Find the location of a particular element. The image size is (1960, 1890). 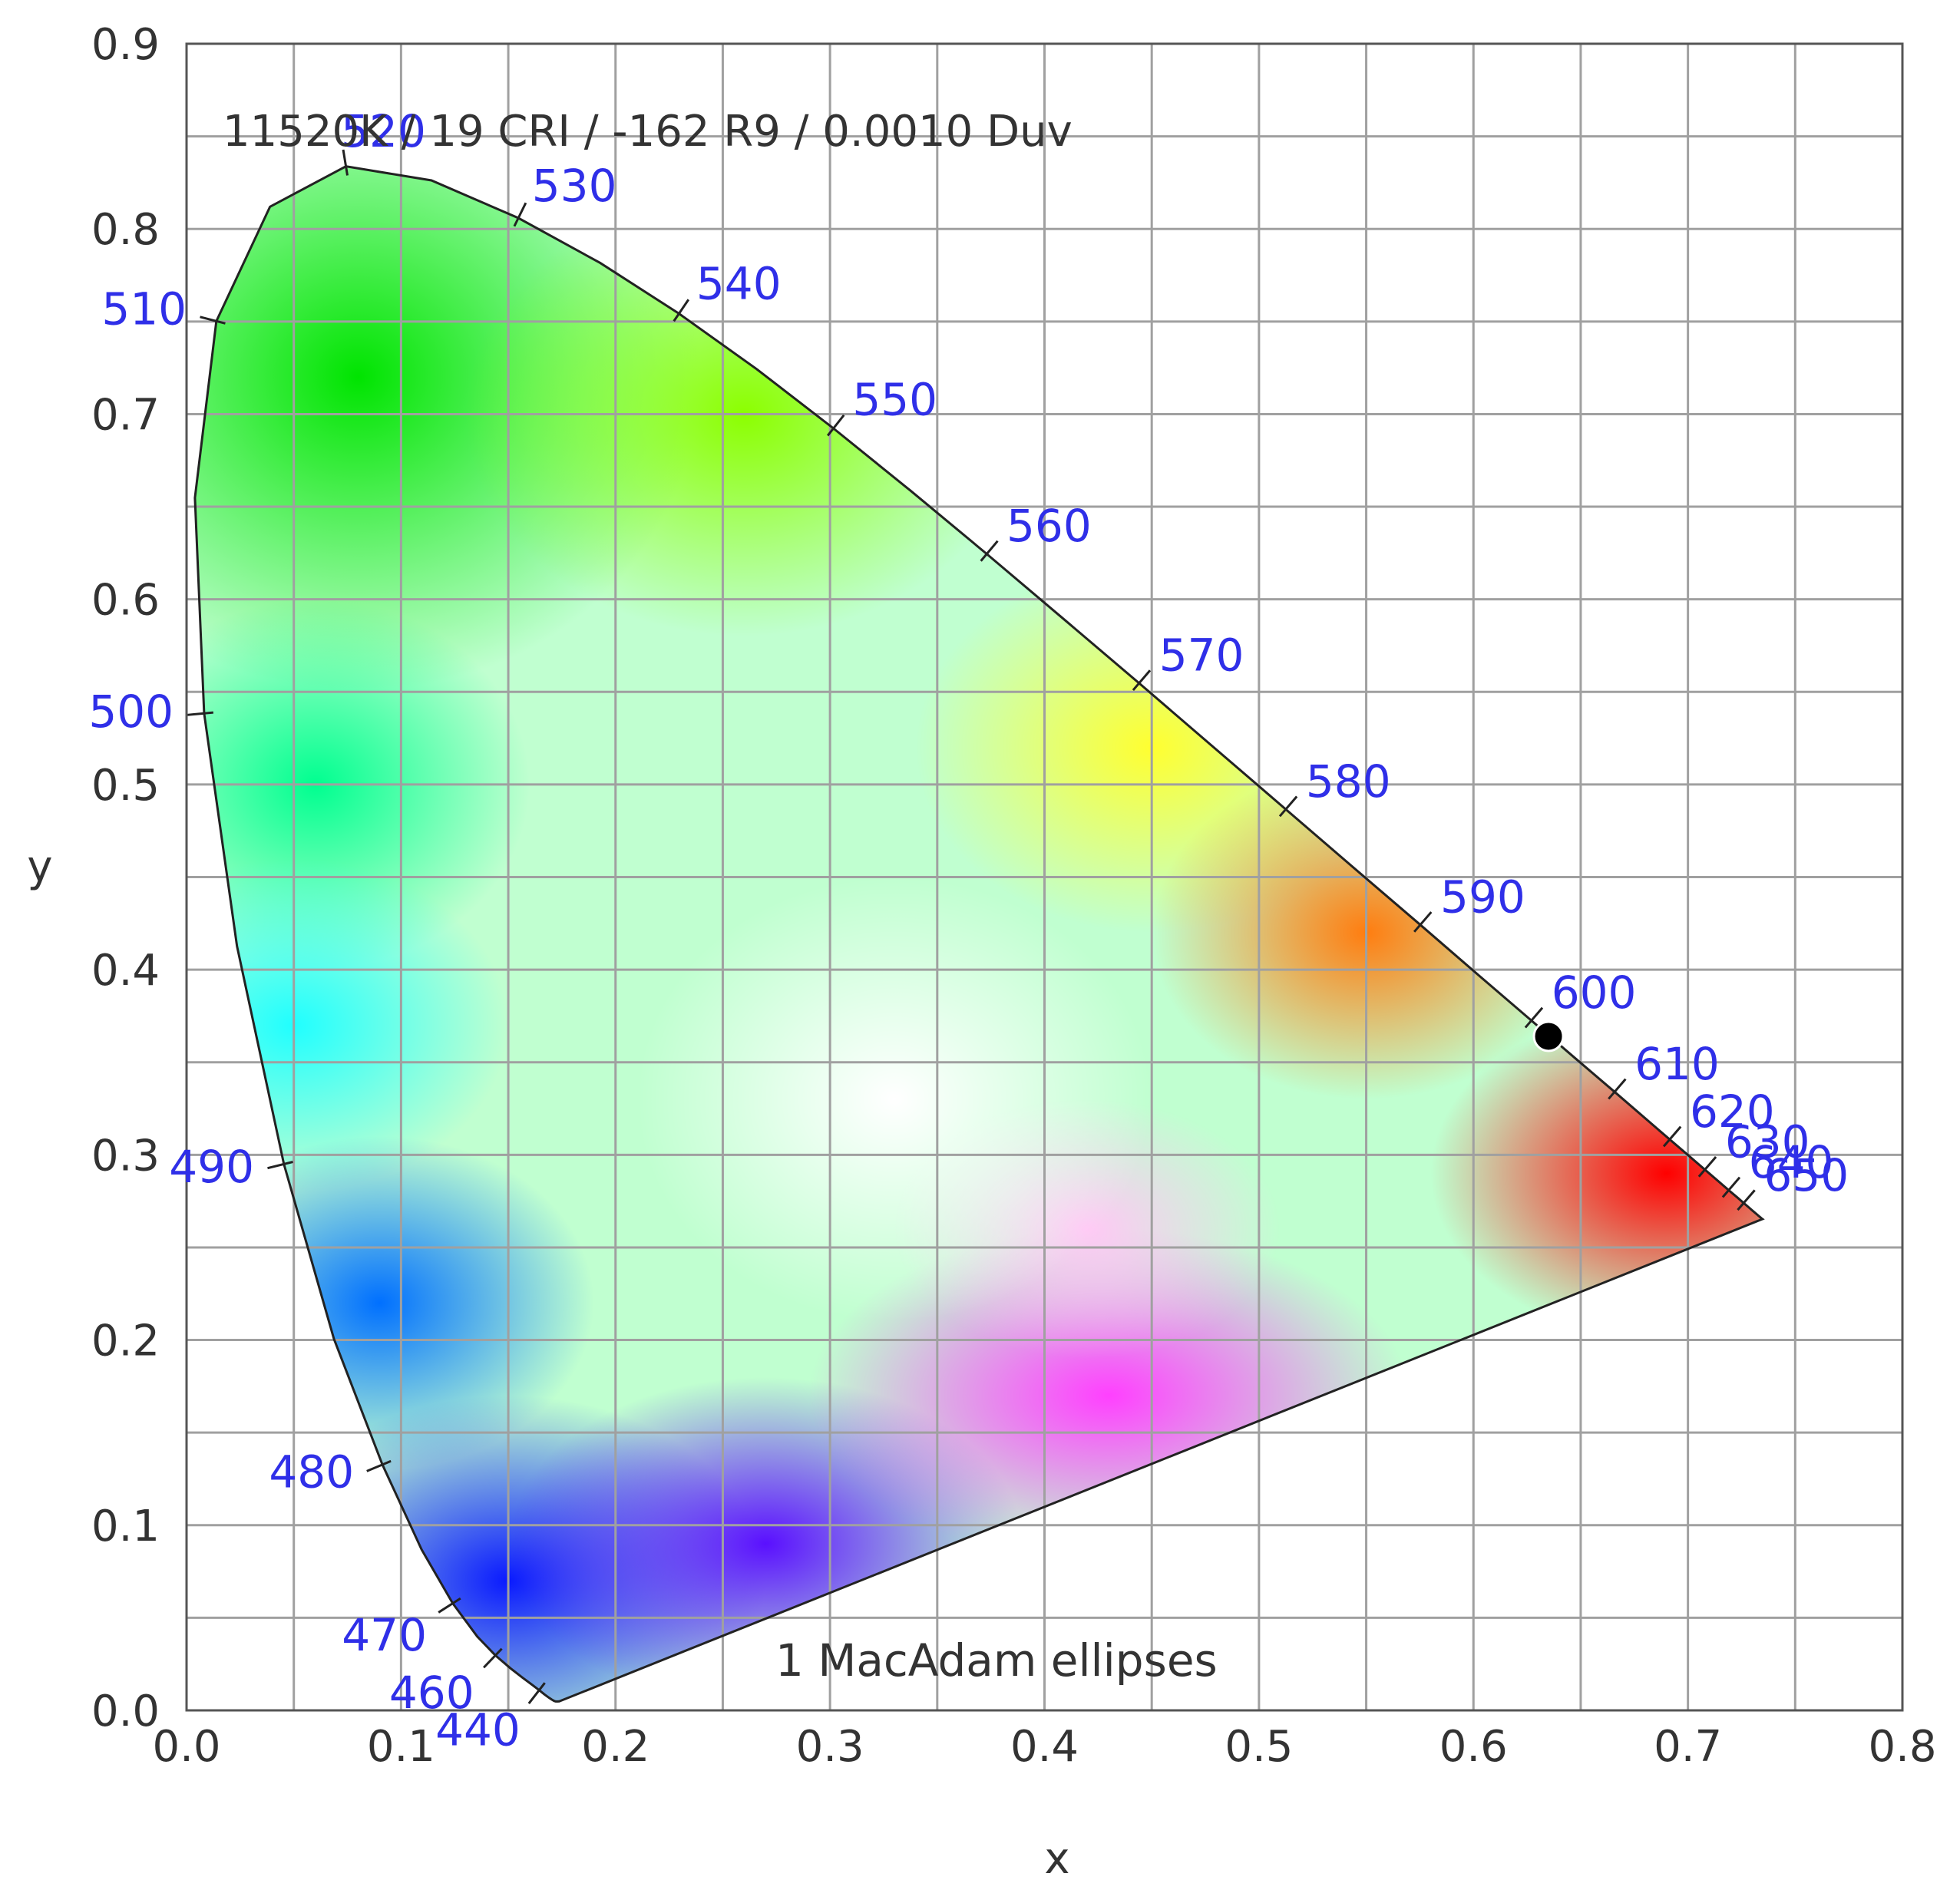

wavelength-label: 460 is located at coordinates (431, 1693).